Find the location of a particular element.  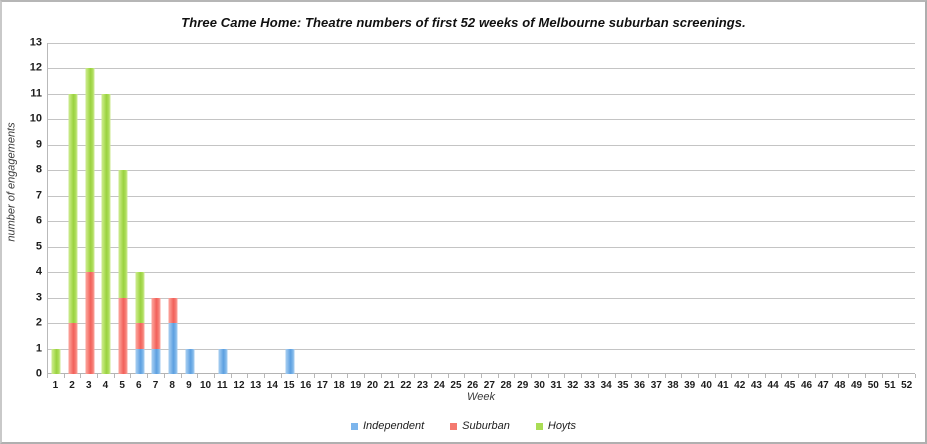

y-tick-label: 13 is located at coordinates (35, 42).